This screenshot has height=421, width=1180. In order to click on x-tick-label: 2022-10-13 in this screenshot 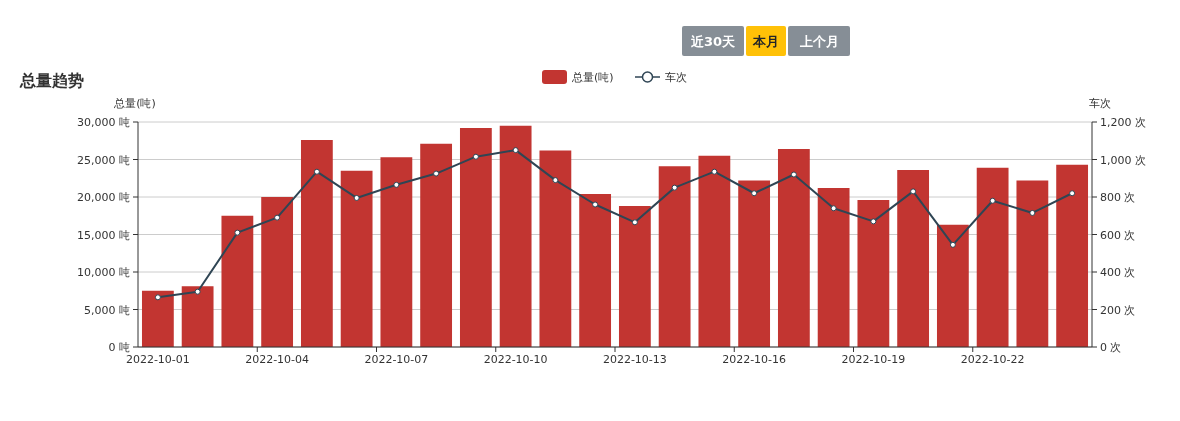, I will do `click(634, 359)`.